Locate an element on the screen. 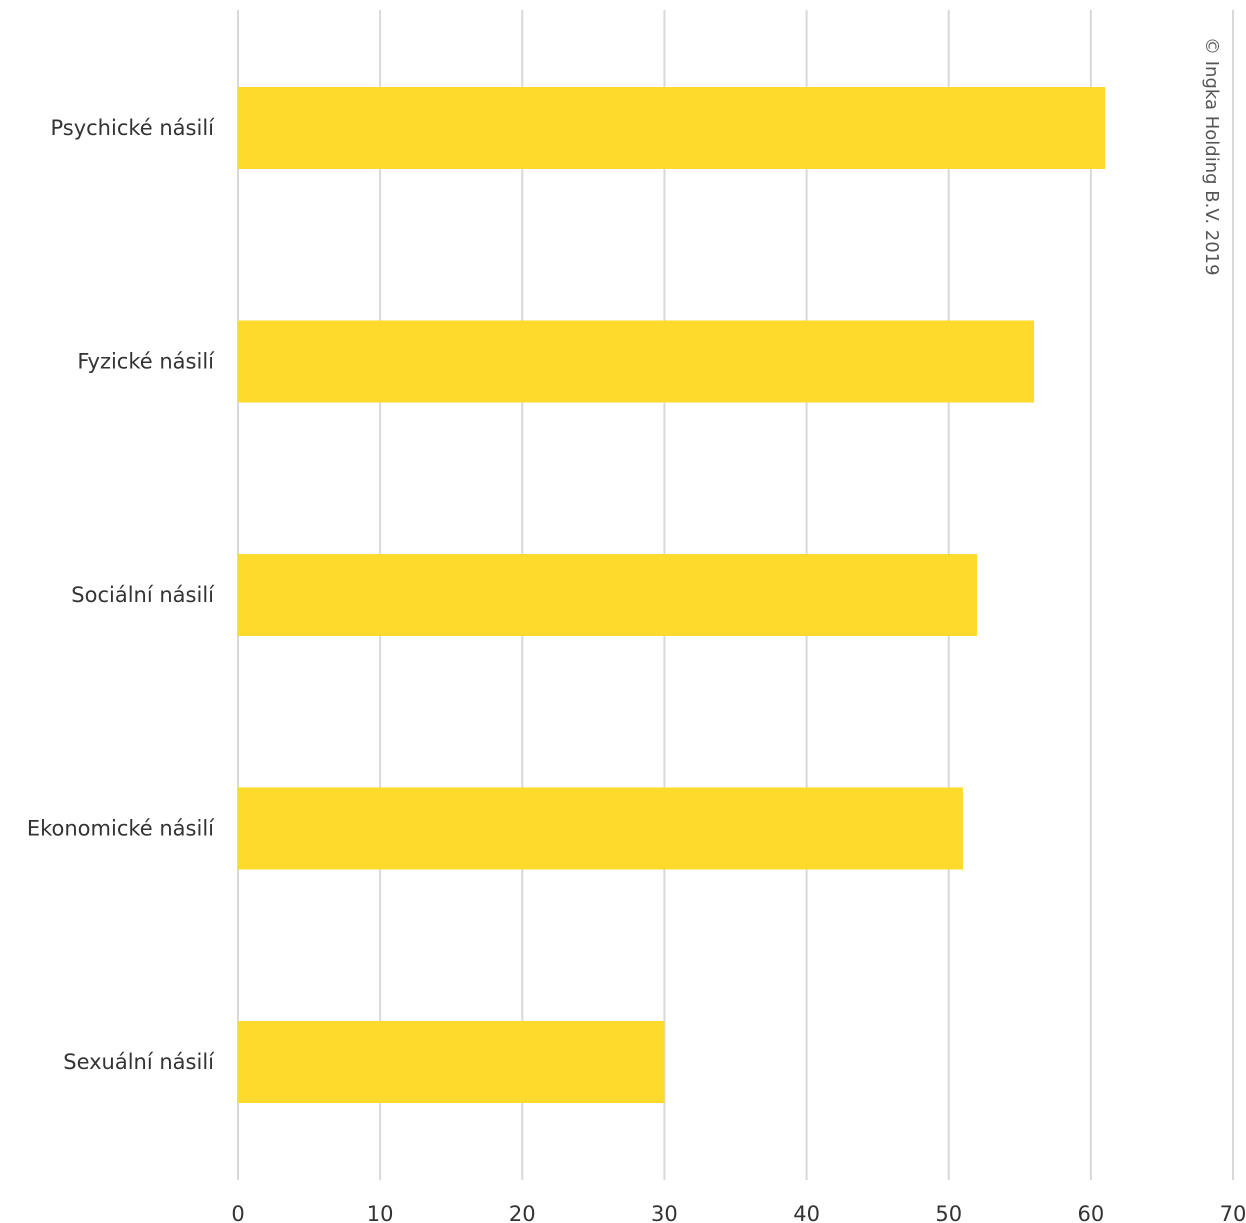 The image size is (1246, 1223). x-tick-label: 60 is located at coordinates (1090, 1212).